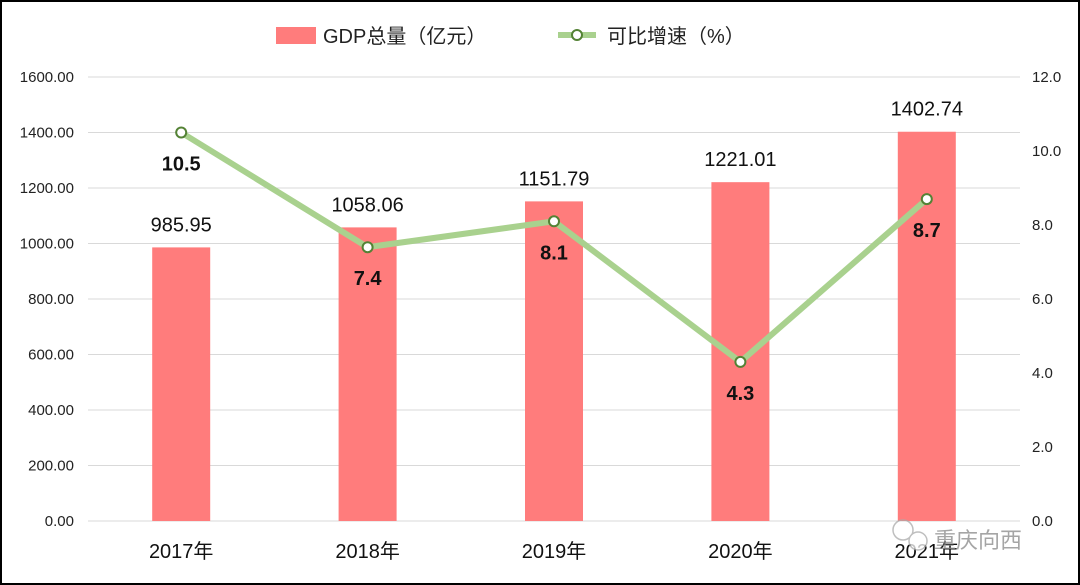 This screenshot has height=585, width=1080. I want to click on category-label: 2020年, so click(740, 551).